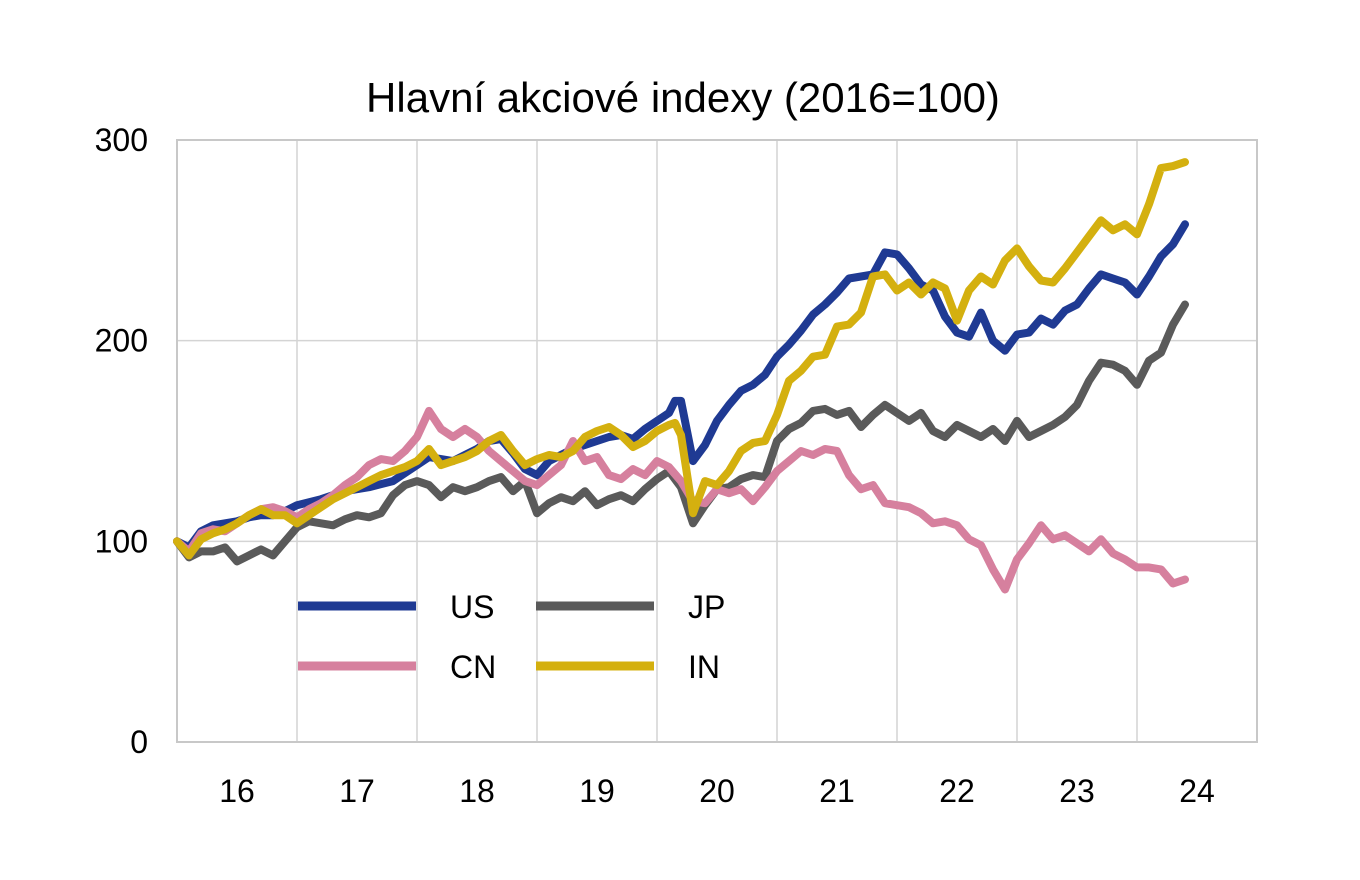 This screenshot has height=880, width=1360. What do you see at coordinates (121, 341) in the screenshot?
I see `y-tick-label: 200` at bounding box center [121, 341].